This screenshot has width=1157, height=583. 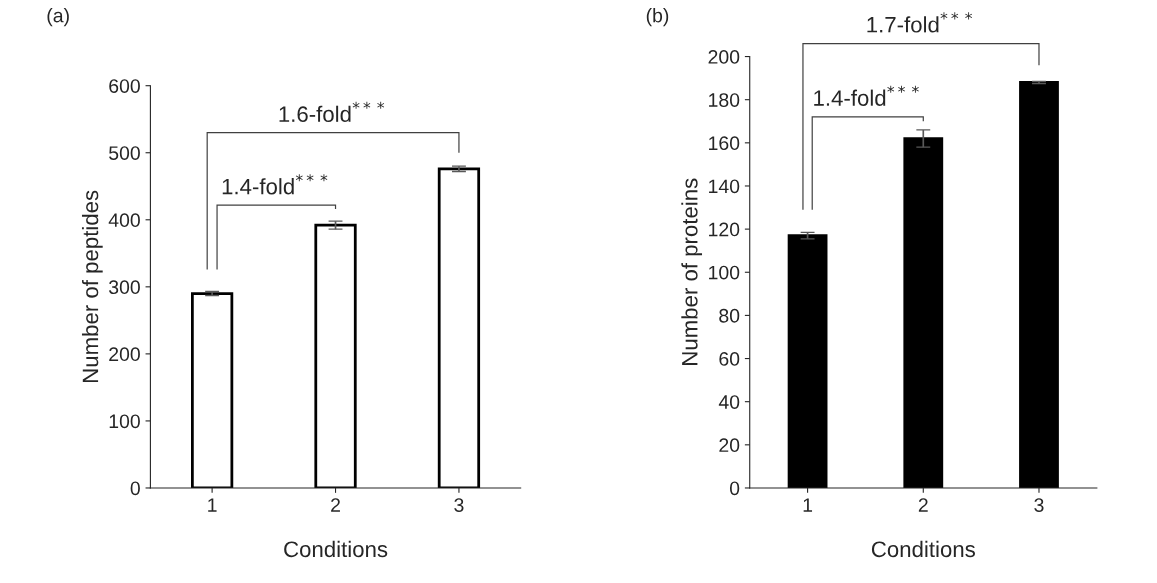 I want to click on y-tick-label: 300, so click(x=124, y=287).